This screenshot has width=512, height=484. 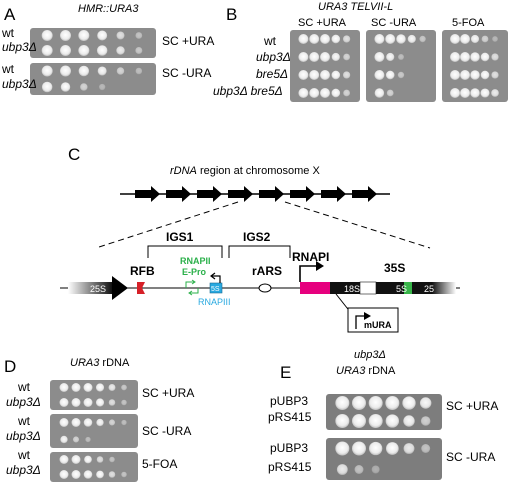 What do you see at coordinates (216, 279) in the screenshot?
I see `rnapiii-arrow` at bounding box center [216, 279].